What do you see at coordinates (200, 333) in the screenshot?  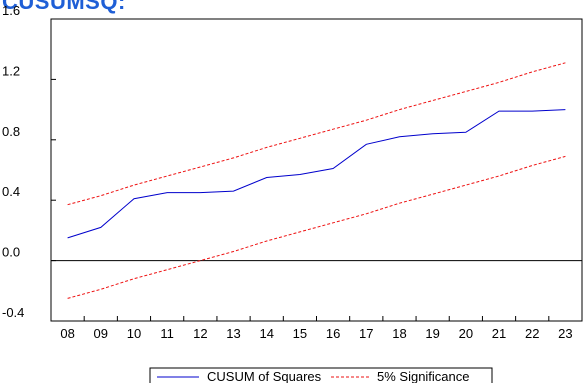 I see `x-tick-label: 12` at bounding box center [200, 333].